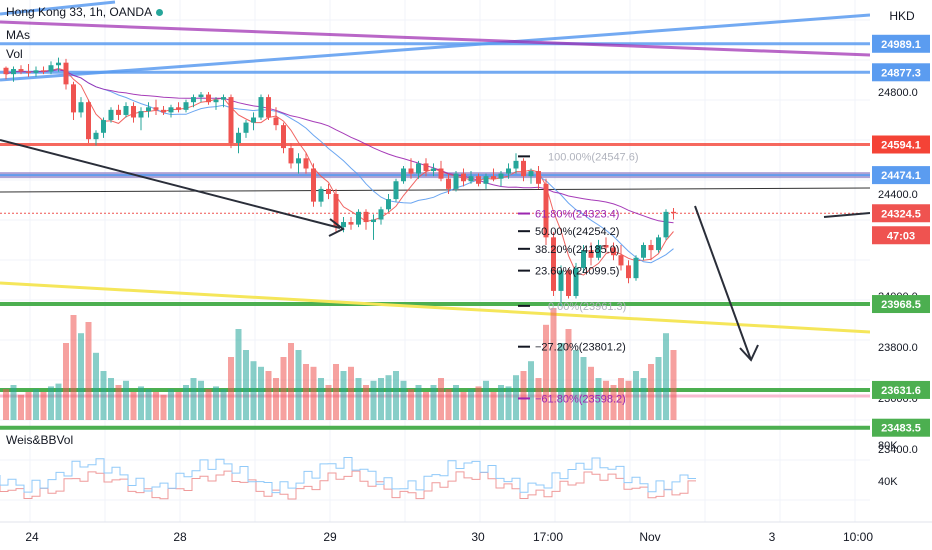 The image size is (932, 550). I want to click on fib-label: 0.00%(23961.3), so click(587, 307).